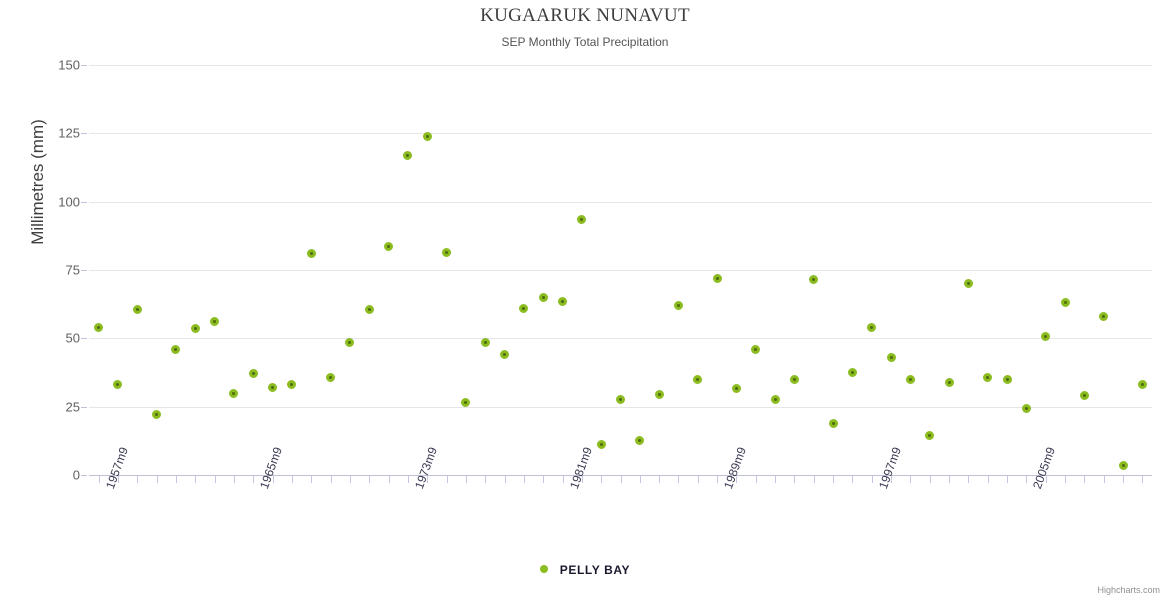  What do you see at coordinates (69, 202) in the screenshot?
I see `y-axis-tick-label: 100` at bounding box center [69, 202].